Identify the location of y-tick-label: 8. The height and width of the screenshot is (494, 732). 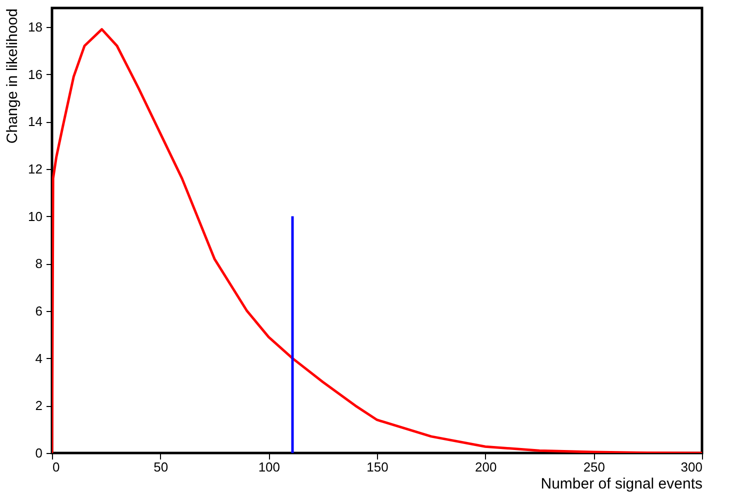
(38, 264).